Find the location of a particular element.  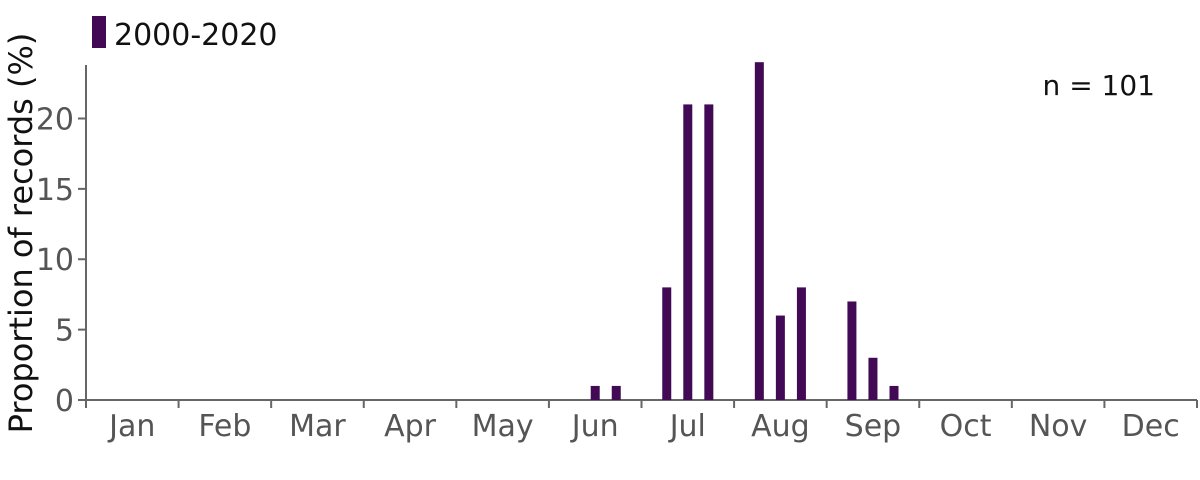

sample-size-annotation: n = 101 is located at coordinates (1099, 85).